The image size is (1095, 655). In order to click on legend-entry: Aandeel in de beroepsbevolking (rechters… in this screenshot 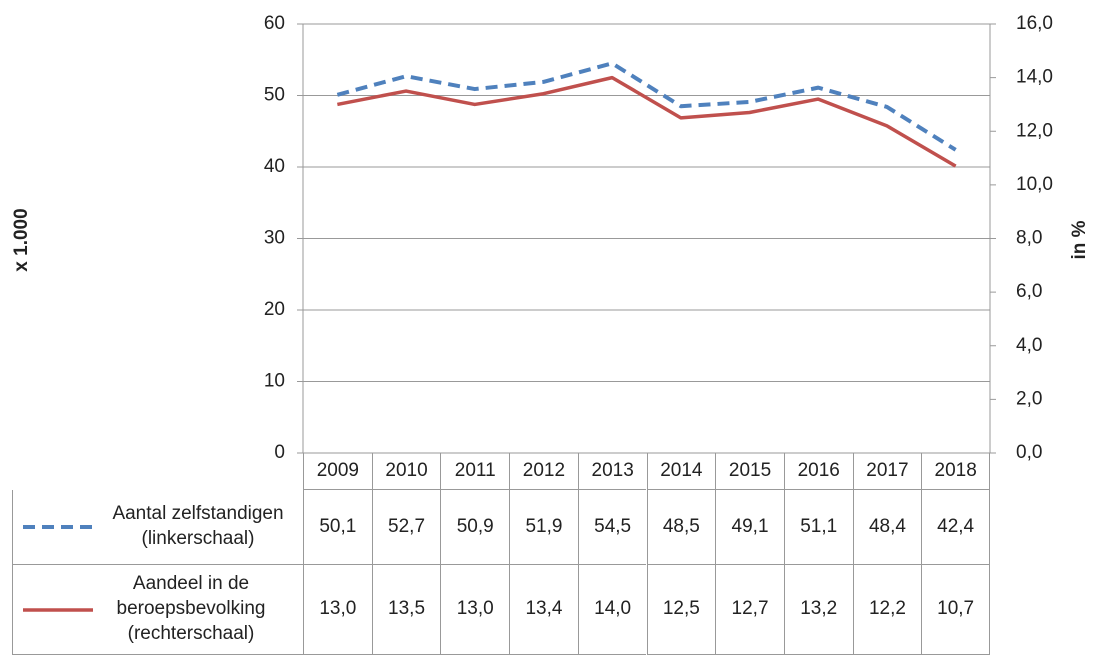, I will do `click(157, 610)`.